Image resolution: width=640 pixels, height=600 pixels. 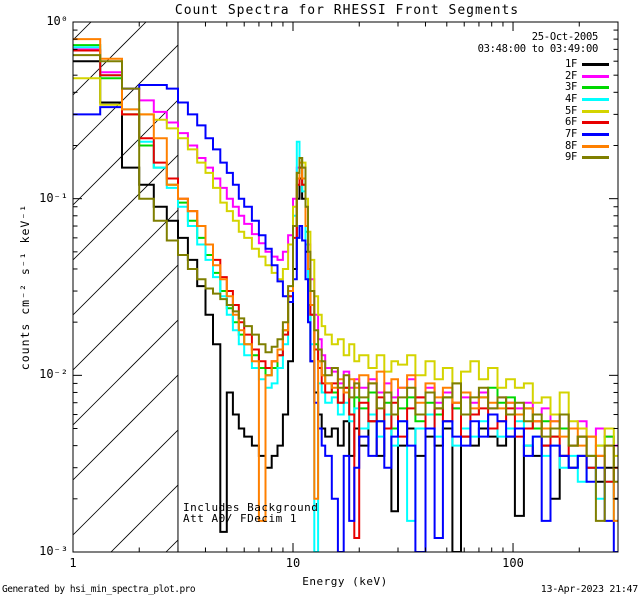 I want to click on legend-label-5F: 5F, so click(x=570, y=110).